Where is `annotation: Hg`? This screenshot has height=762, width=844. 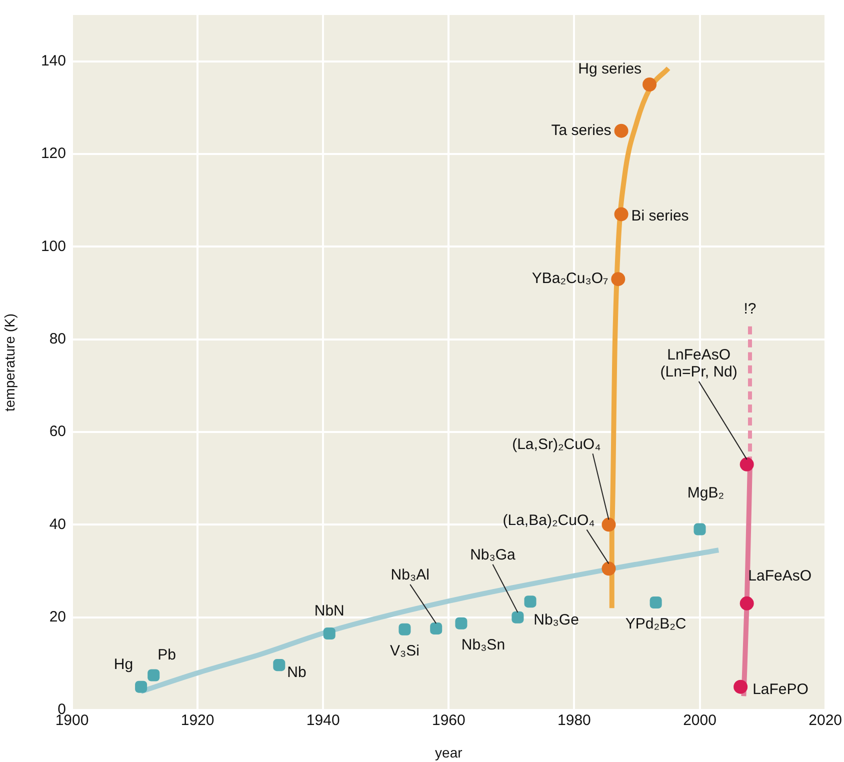
annotation: Hg is located at coordinates (124, 664).